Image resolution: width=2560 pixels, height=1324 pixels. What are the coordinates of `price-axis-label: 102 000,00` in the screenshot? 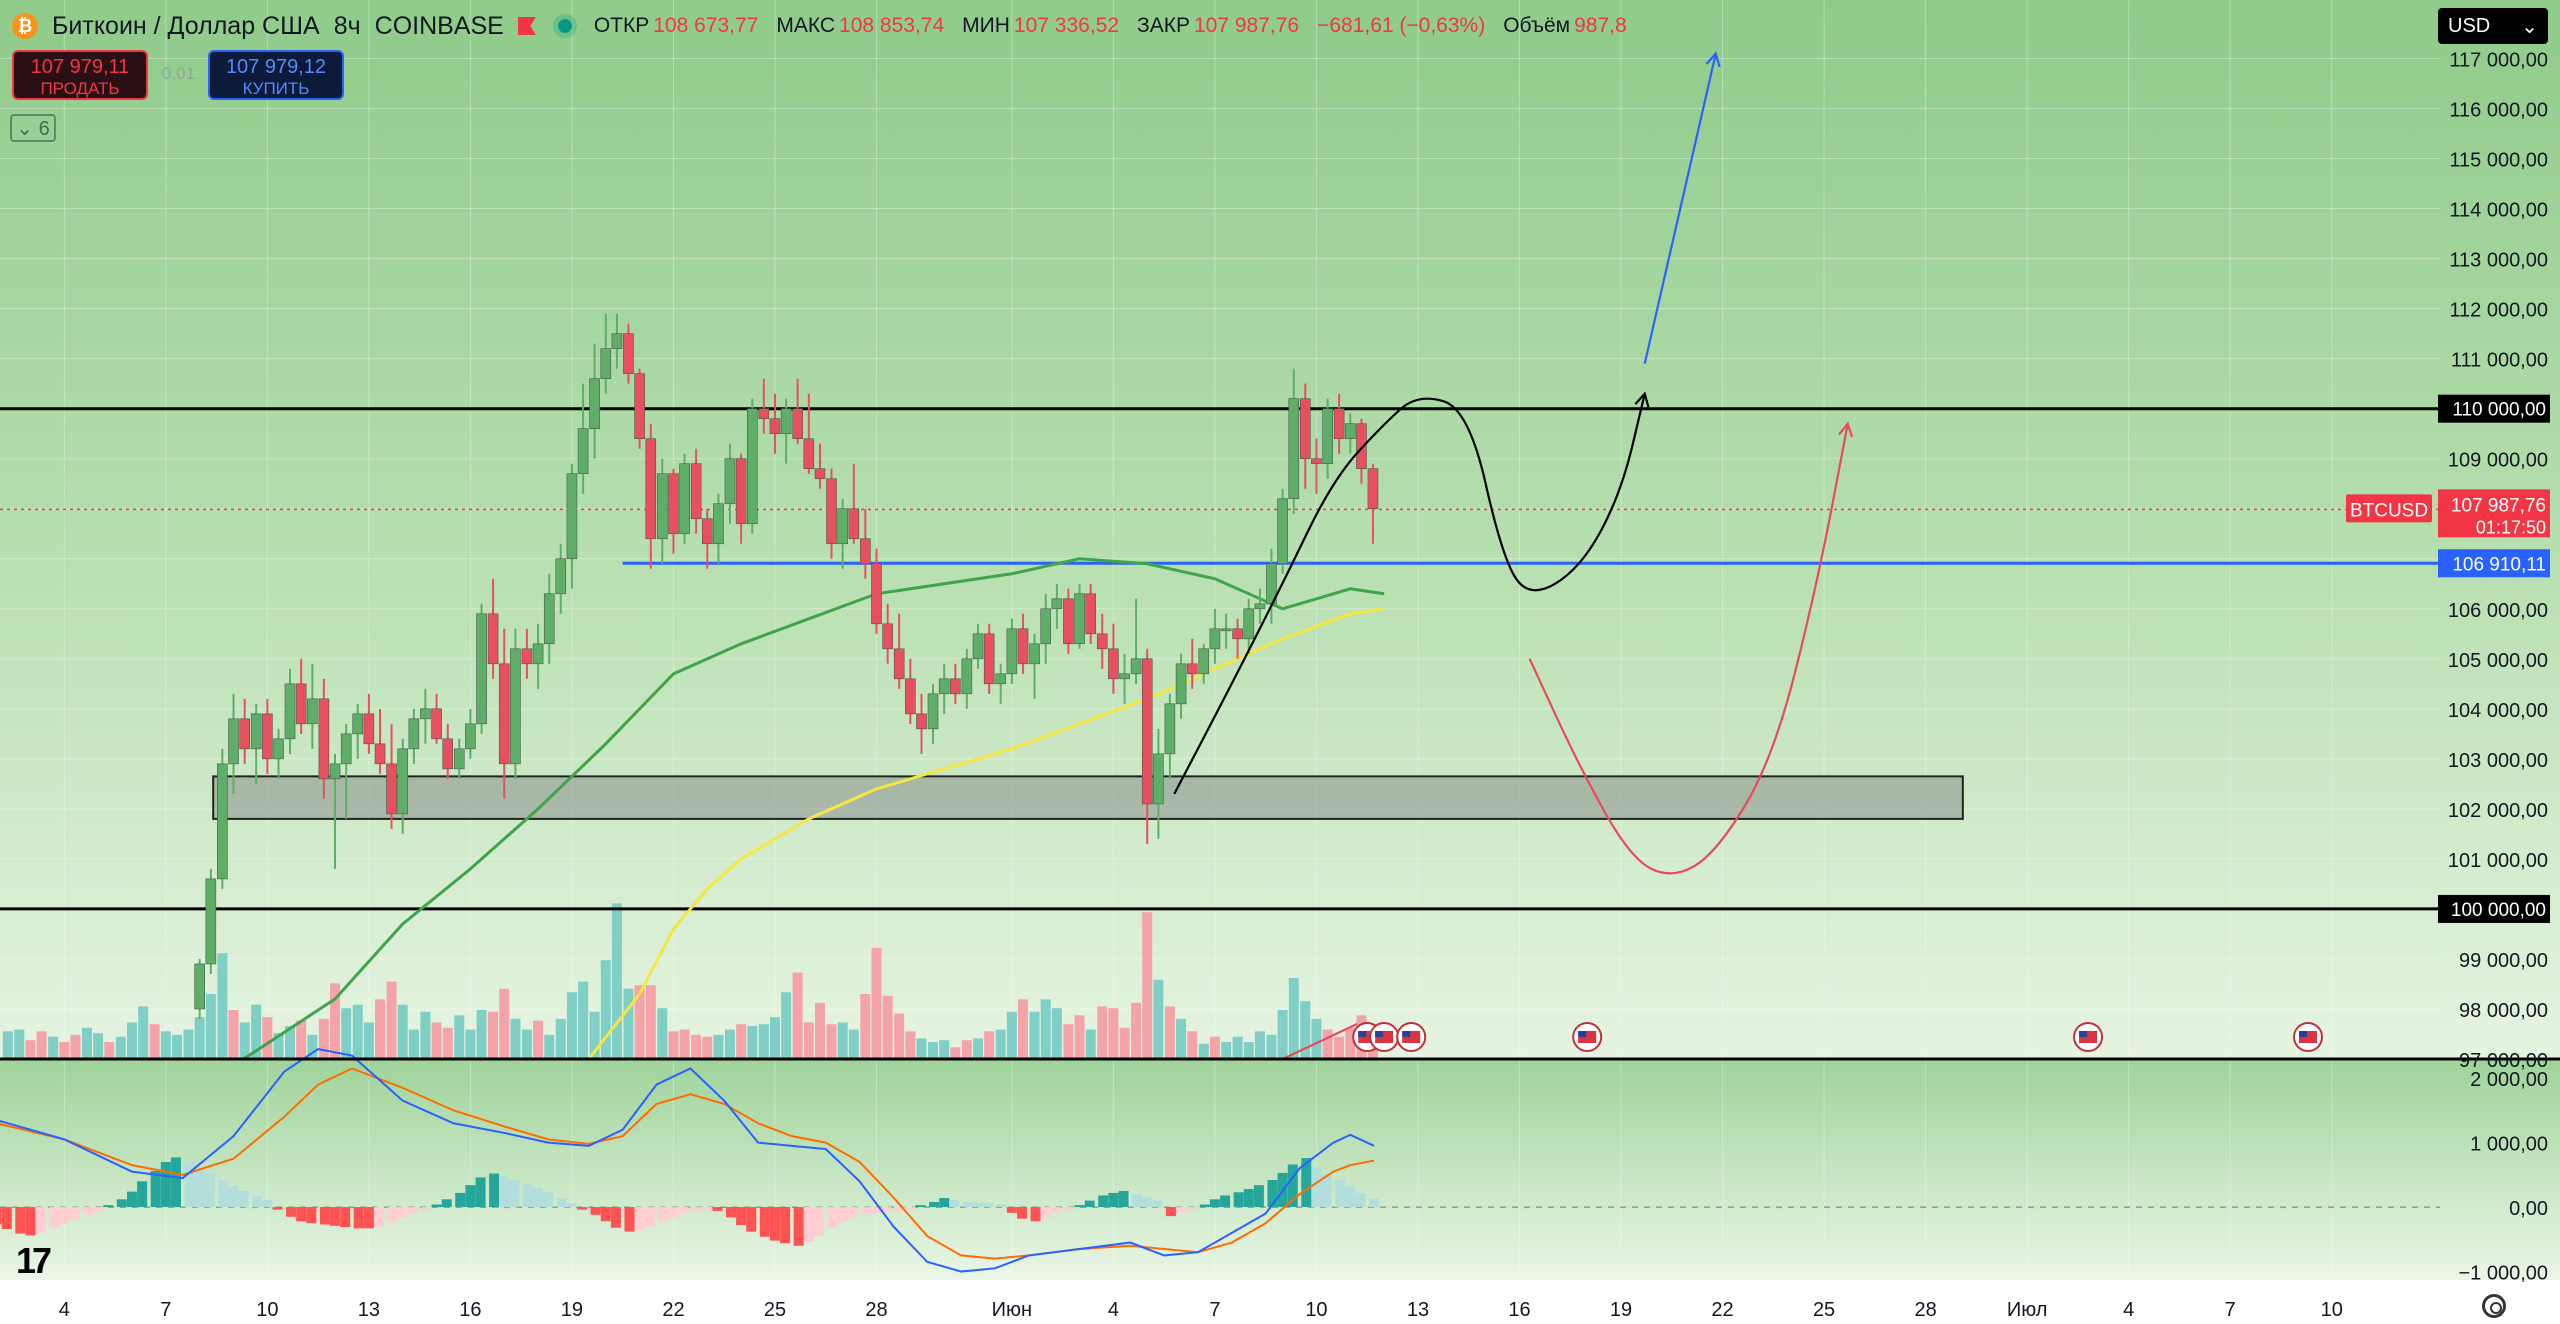 It's located at (2498, 811).